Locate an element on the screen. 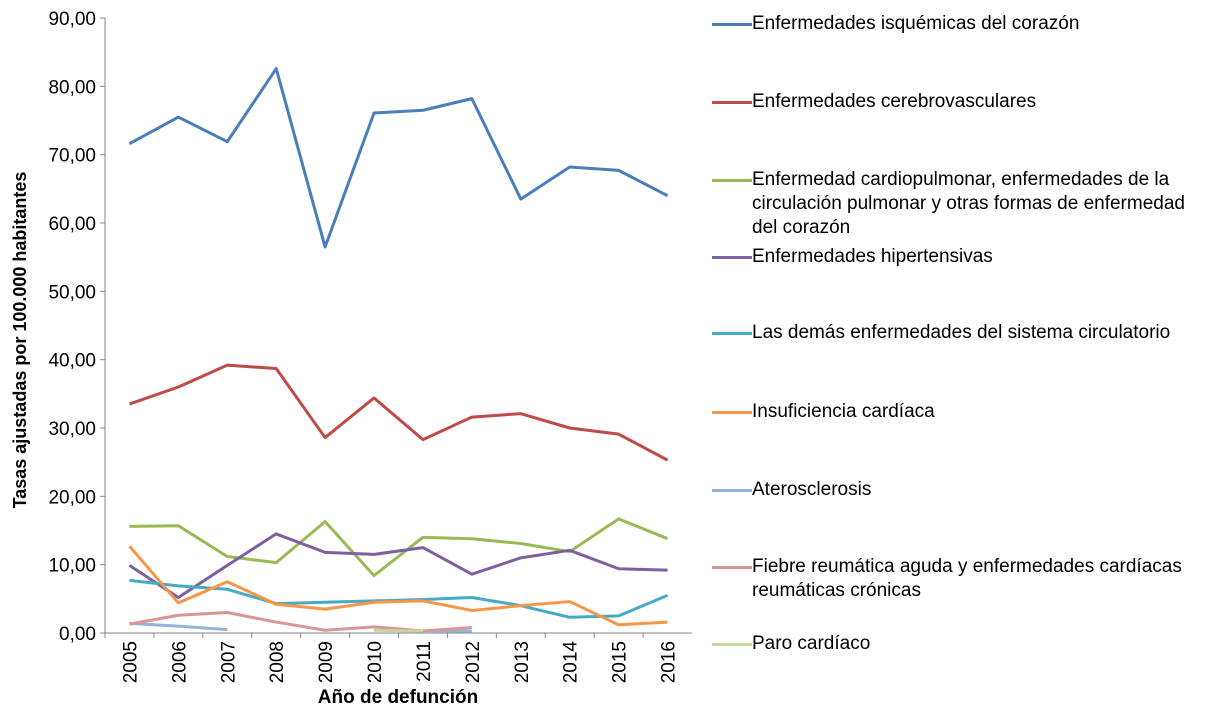 The width and height of the screenshot is (1210, 714). y-axis-title: Tasas ajustadas por 100.000 habitantes is located at coordinates (20, 340).